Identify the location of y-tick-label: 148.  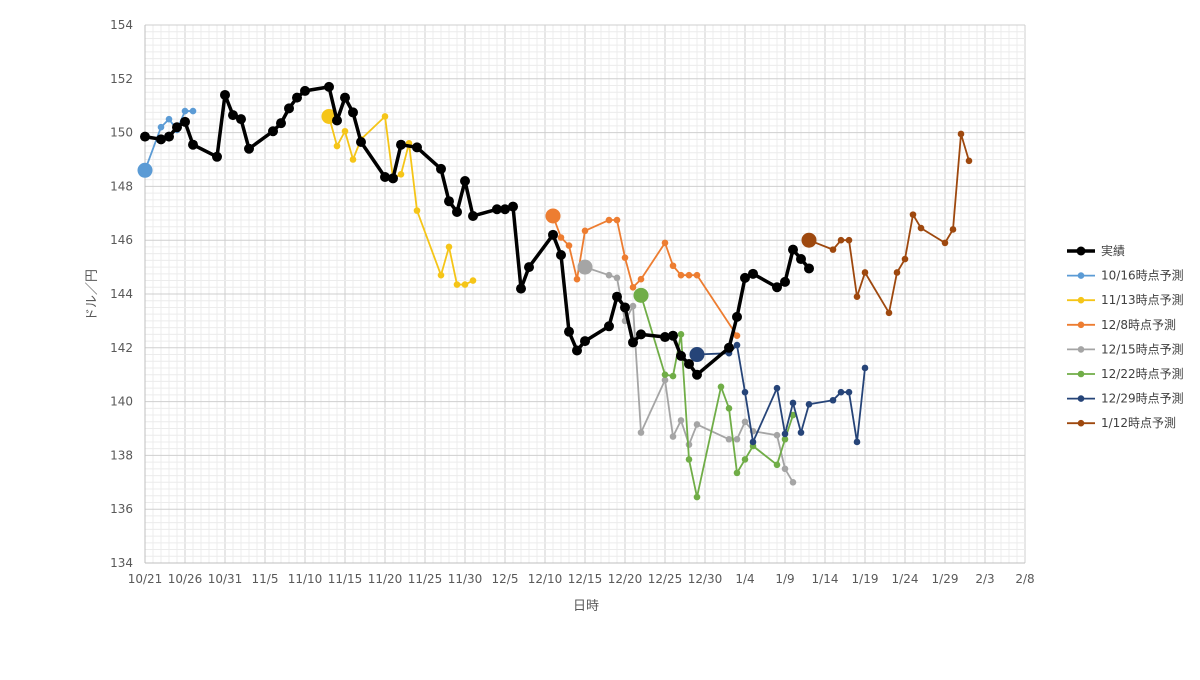
(121, 186).